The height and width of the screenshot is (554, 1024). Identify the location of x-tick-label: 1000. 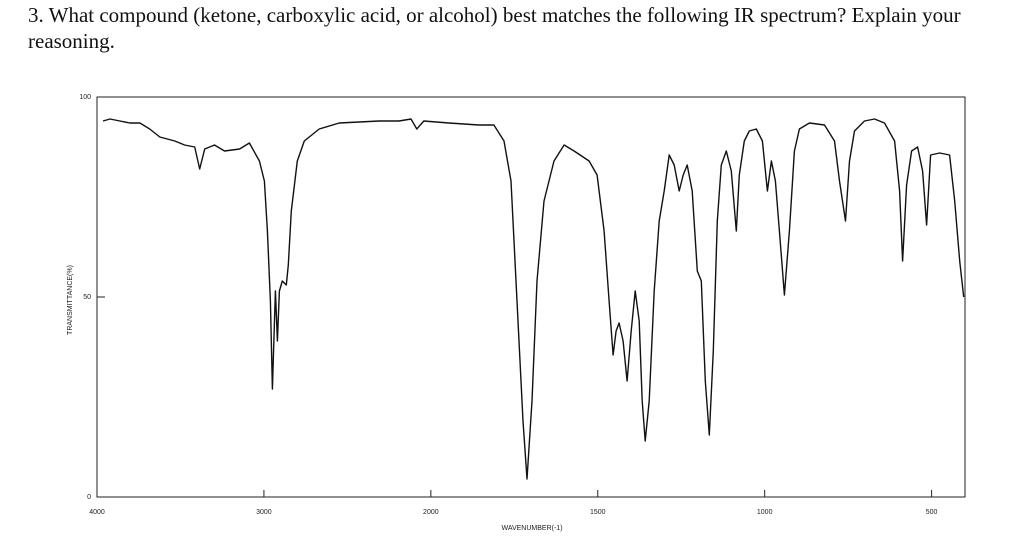
(765, 512).